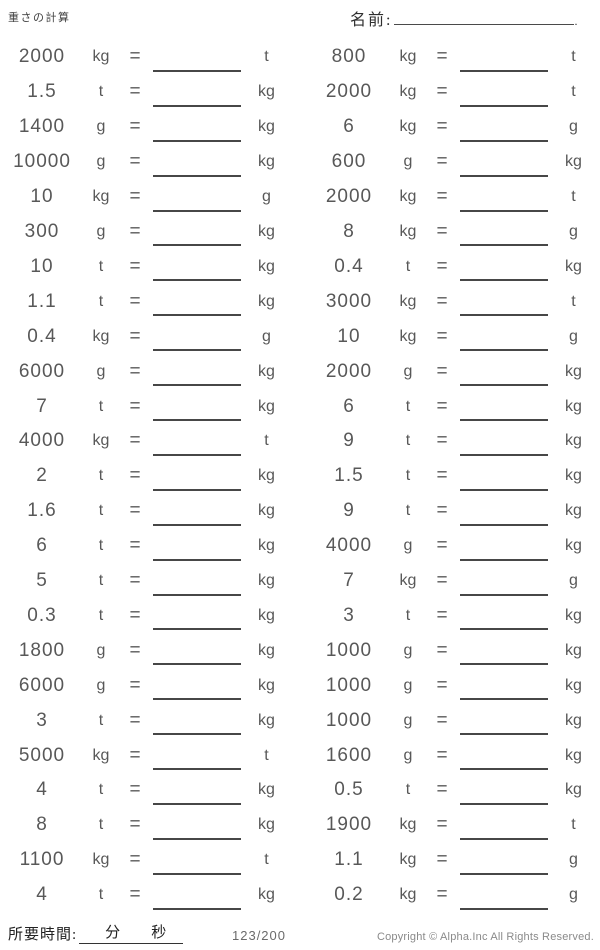 The height and width of the screenshot is (950, 600). What do you see at coordinates (463, 18) in the screenshot?
I see `name-field: 名前:.` at bounding box center [463, 18].